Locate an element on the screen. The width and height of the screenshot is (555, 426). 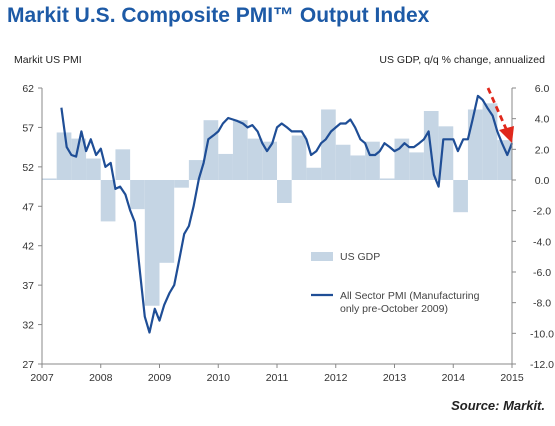
right-tick-label: 2.0 is located at coordinates (542, 150).